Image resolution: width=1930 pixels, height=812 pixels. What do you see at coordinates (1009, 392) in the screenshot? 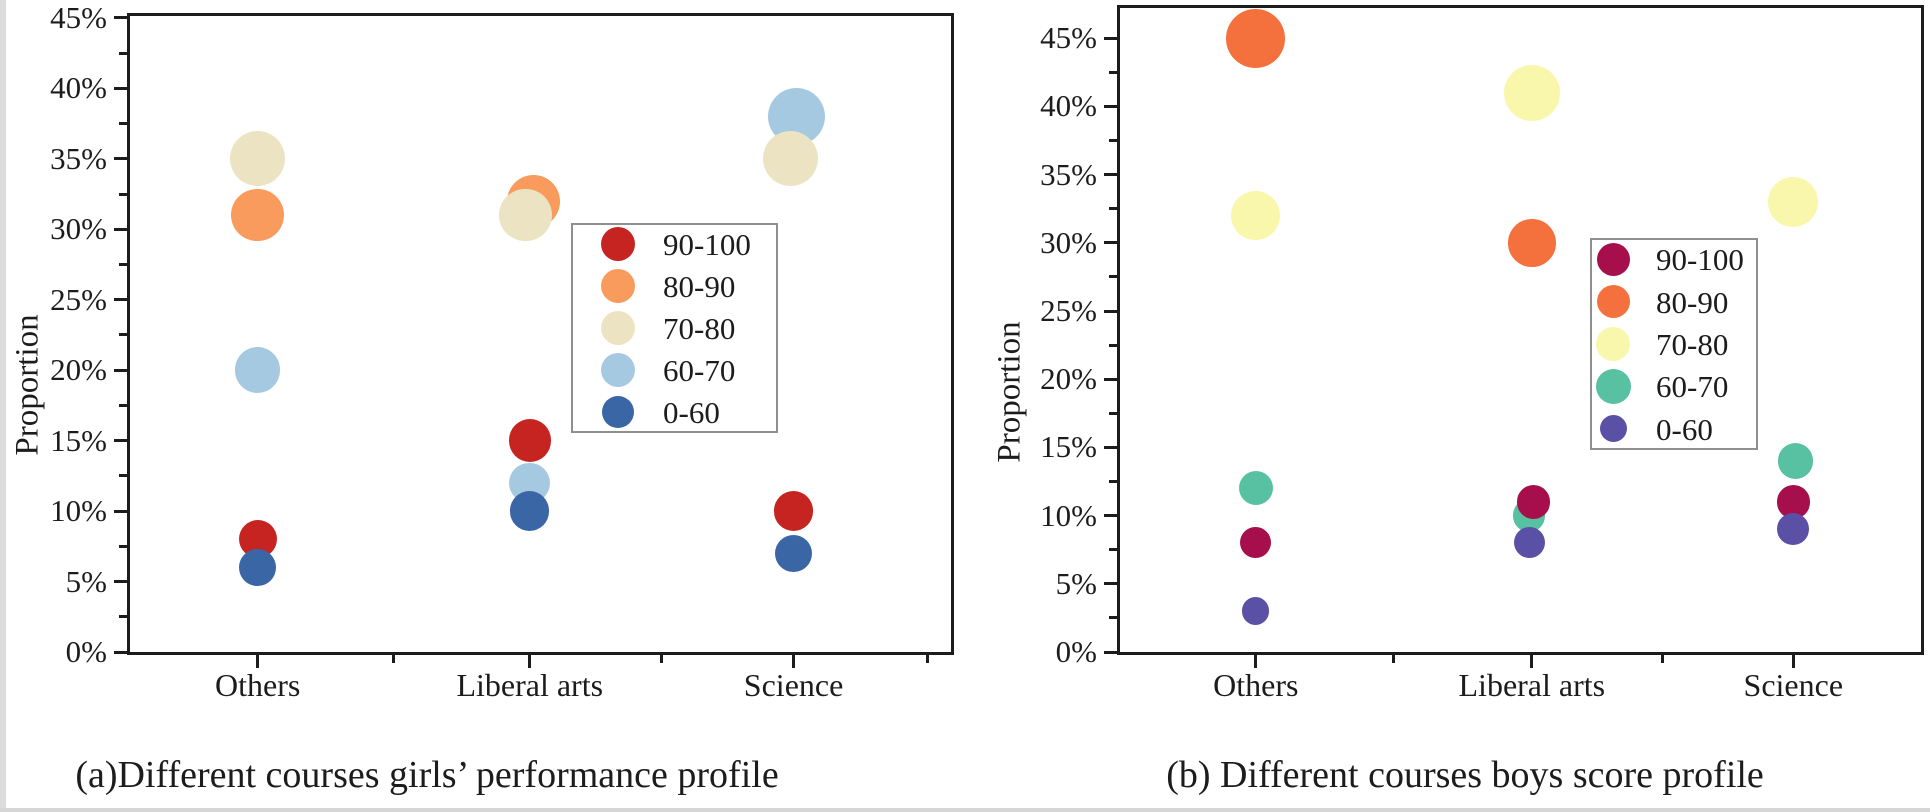
I see `y-axis-title: Proportion` at bounding box center [1009, 392].